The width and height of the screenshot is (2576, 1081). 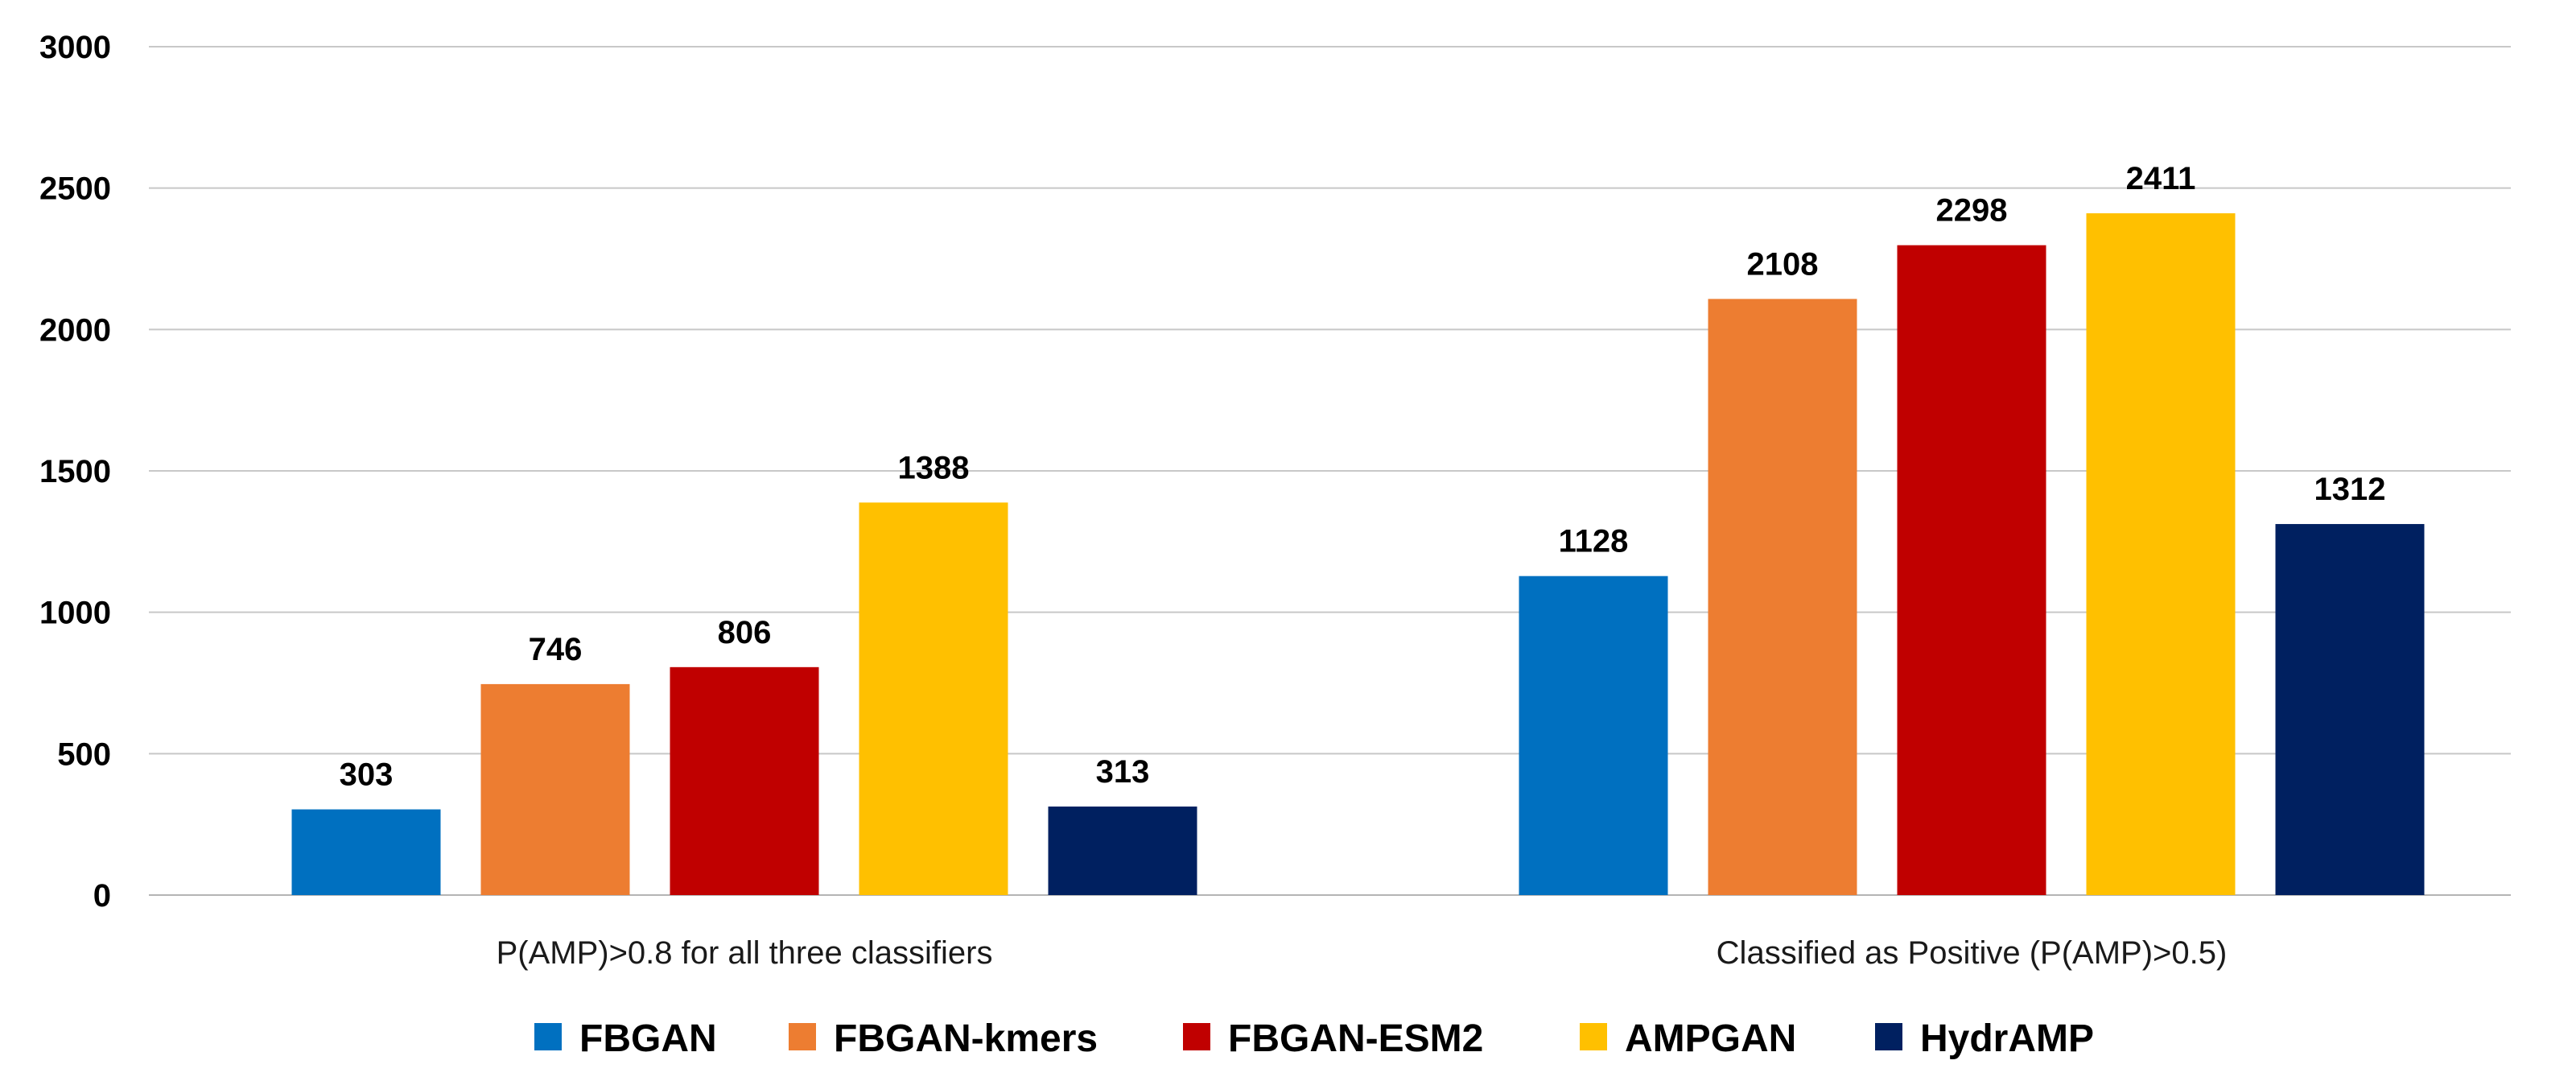 I want to click on legend-label-fbgan: FBGAN, so click(x=648, y=1038).